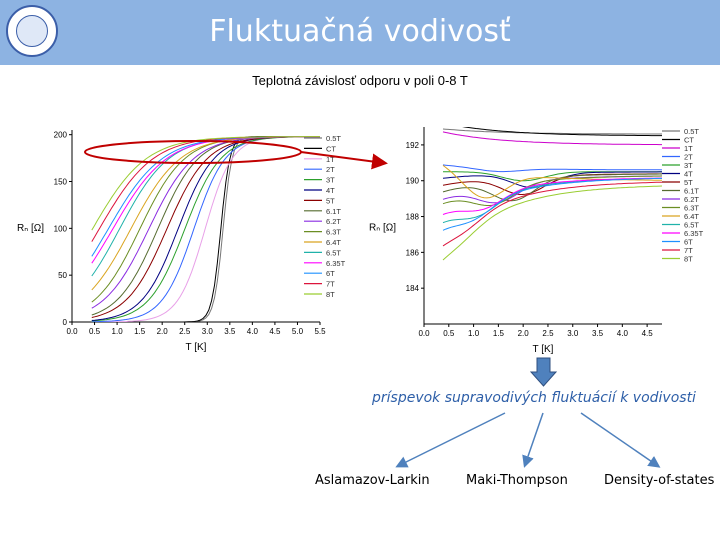 The height and width of the screenshot is (540, 720). I want to click on branch-arrow-right, so click(620, 440).